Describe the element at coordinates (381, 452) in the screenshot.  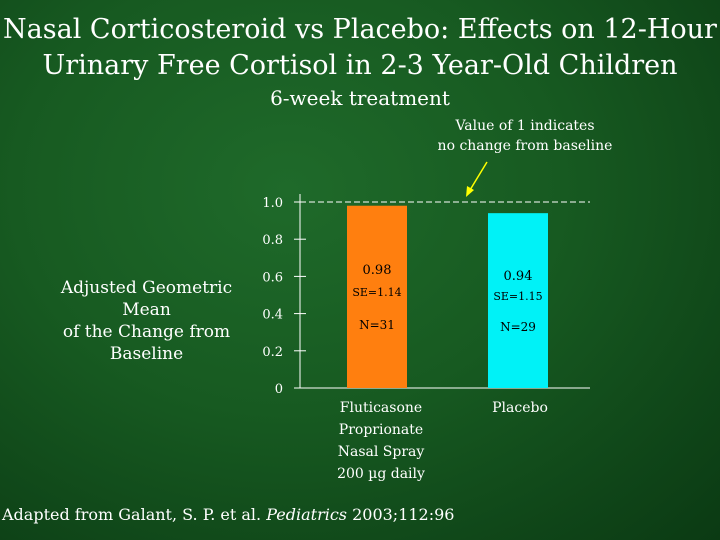
I see `x-category-label-0-2: Nasal Spray` at that location.